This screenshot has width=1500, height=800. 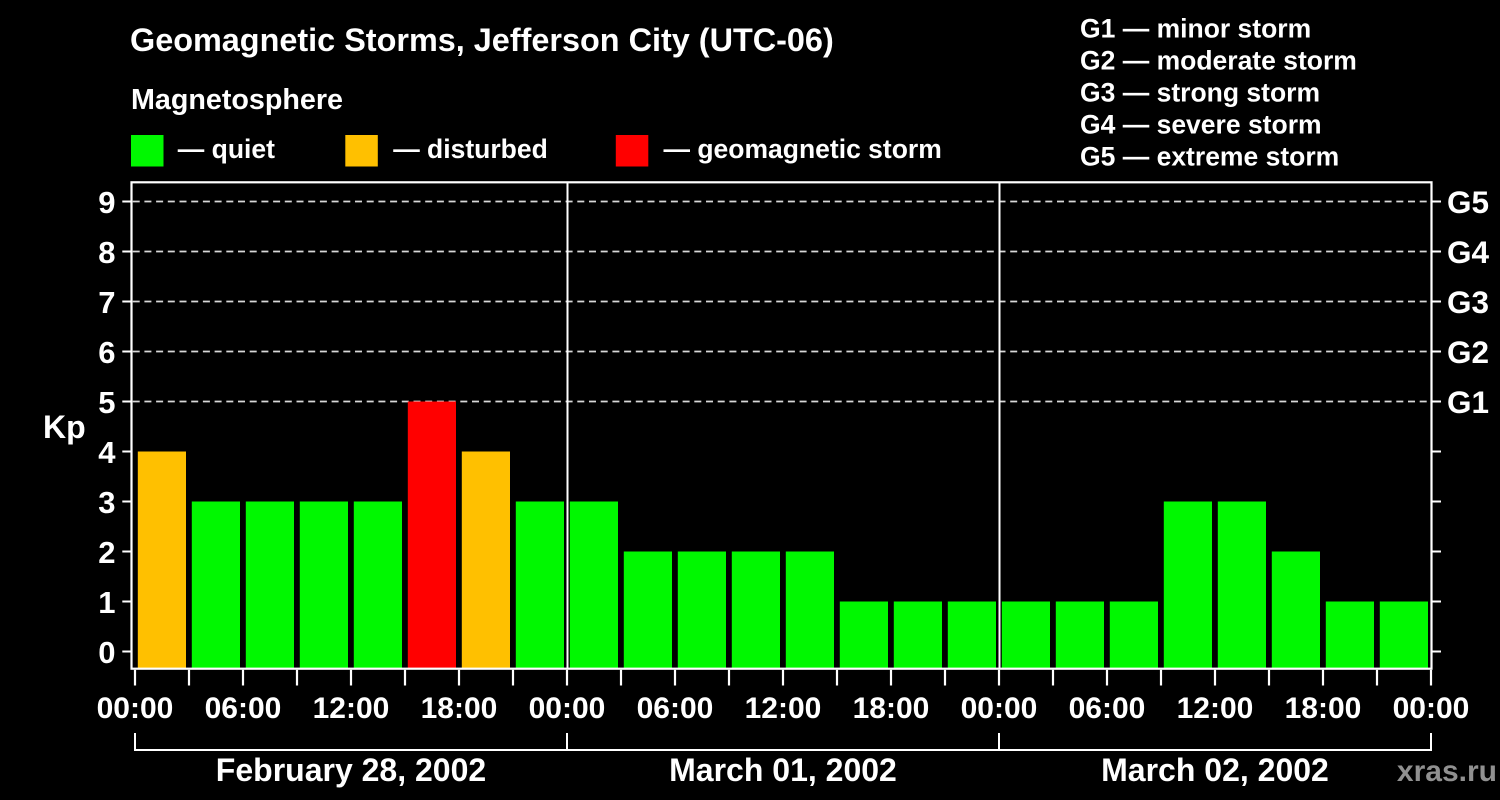 What do you see at coordinates (106, 352) in the screenshot?
I see `svg-text: 6` at bounding box center [106, 352].